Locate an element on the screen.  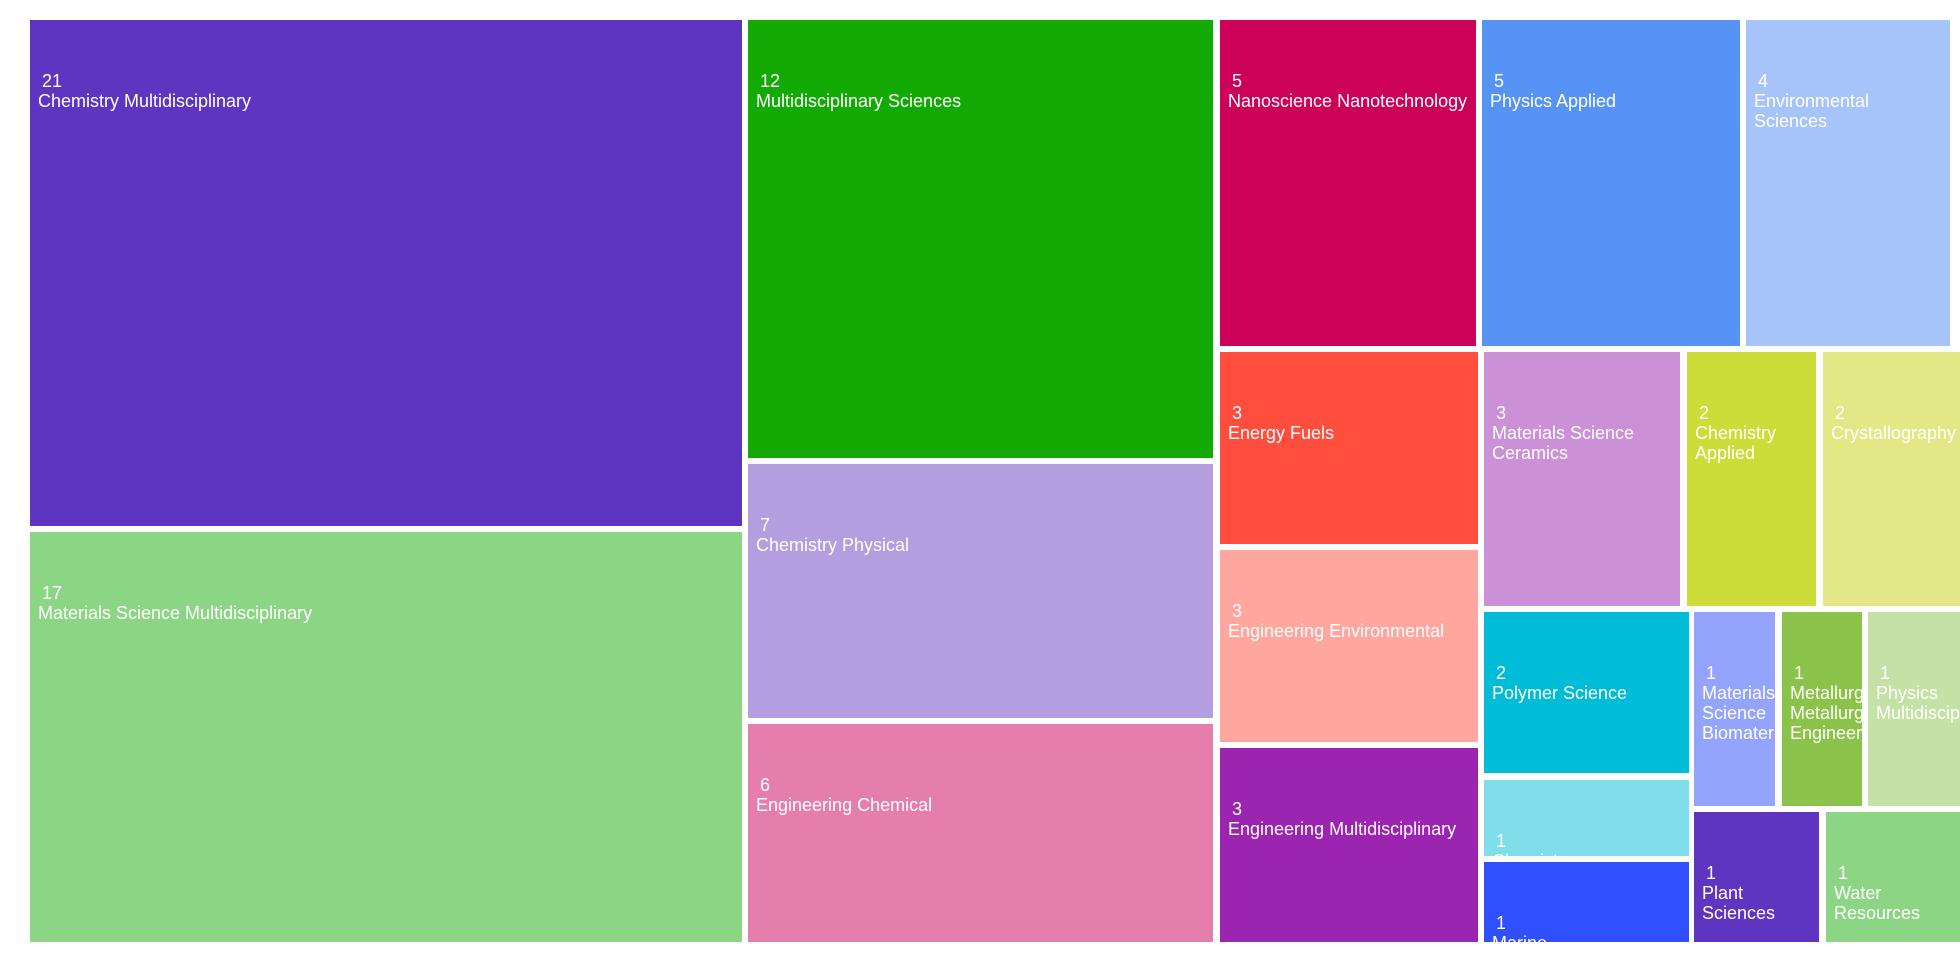
treemap-tile: 1Metallurgy Metallurgical Engineering is located at coordinates (1822, 709).